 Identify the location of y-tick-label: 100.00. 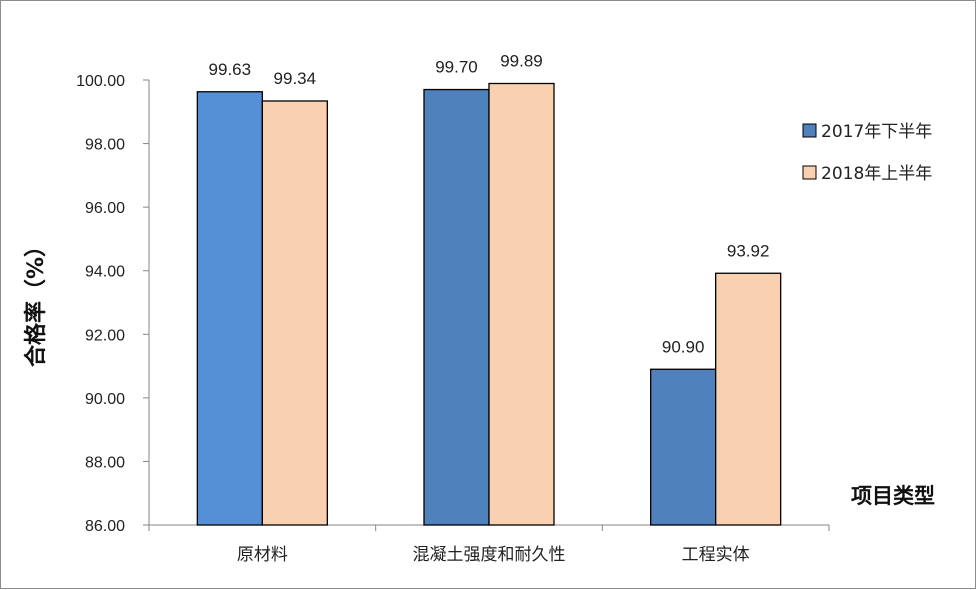
(100, 81).